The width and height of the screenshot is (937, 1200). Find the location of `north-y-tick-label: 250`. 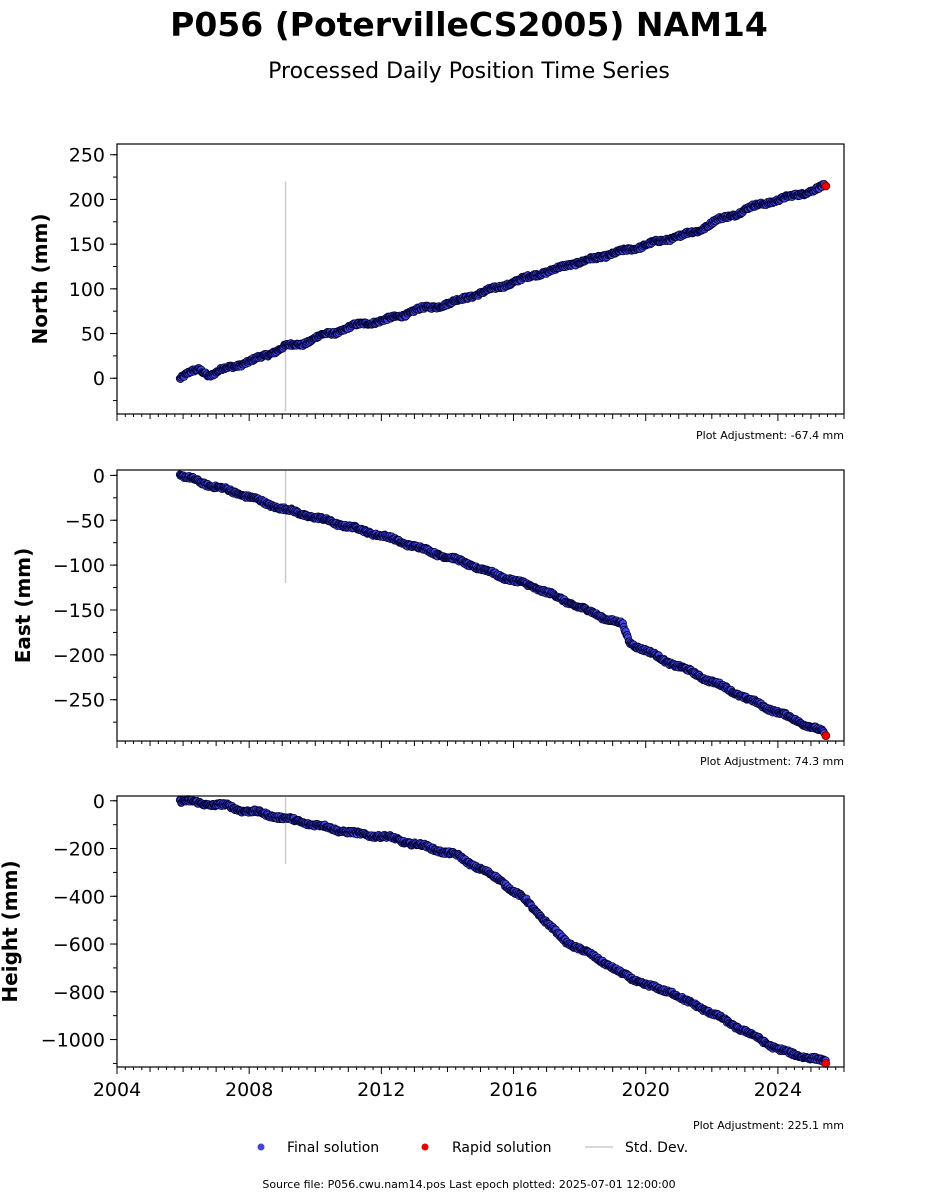

north-y-tick-label: 250 is located at coordinates (87, 156).